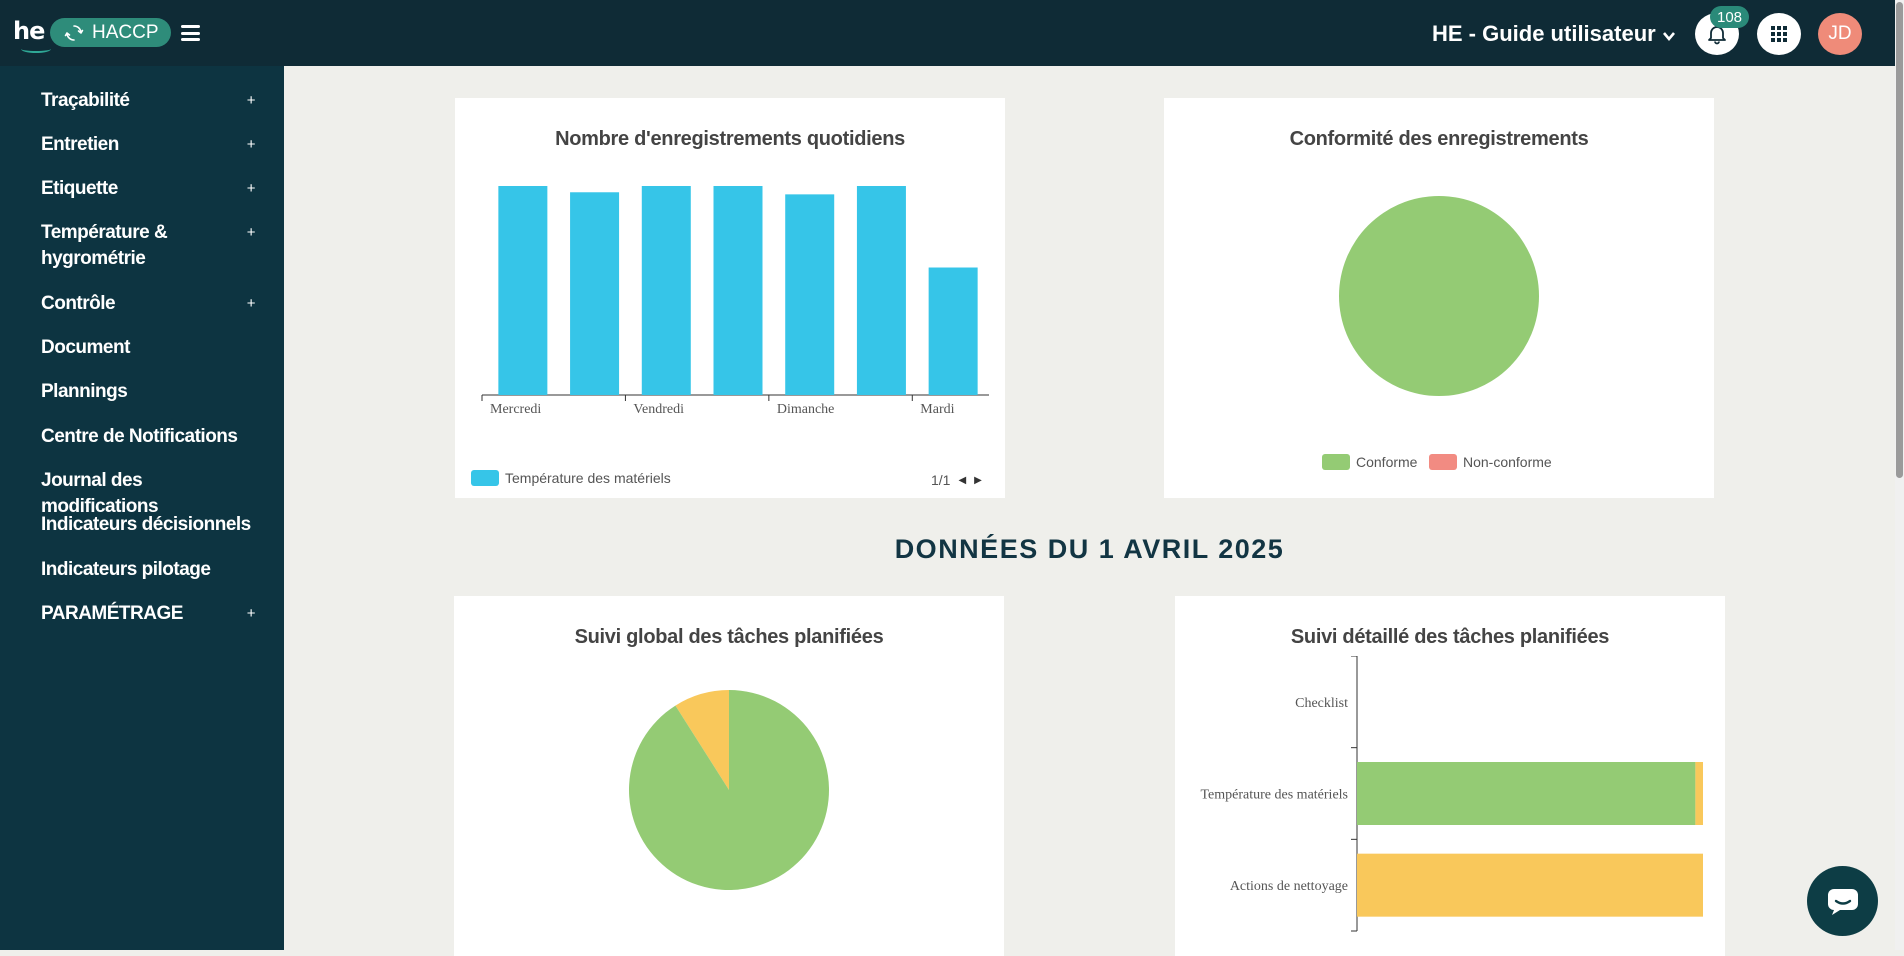 The height and width of the screenshot is (956, 1904). I want to click on grid-icon, so click(1779, 34).